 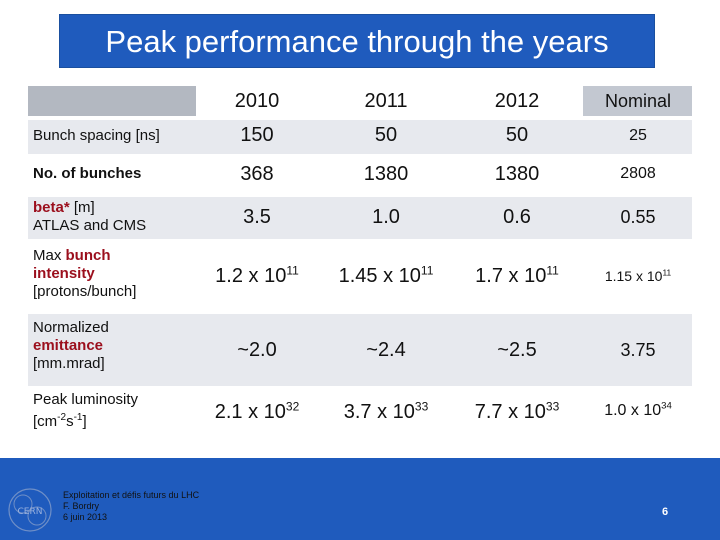 I want to click on table-header-band-nominal, so click(x=637, y=101).